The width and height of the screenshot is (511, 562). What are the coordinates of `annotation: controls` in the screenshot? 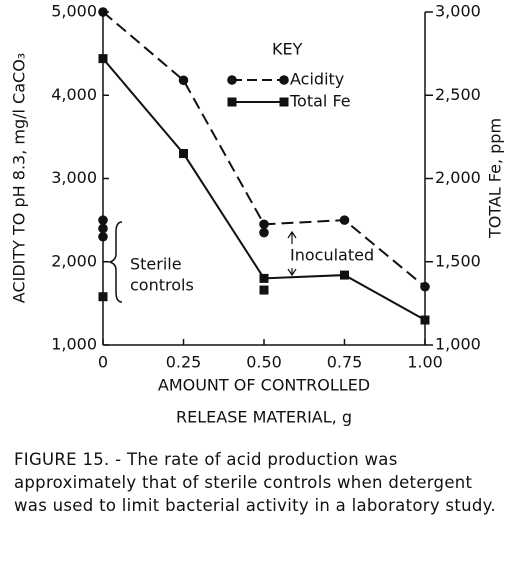 It's located at (162, 285).